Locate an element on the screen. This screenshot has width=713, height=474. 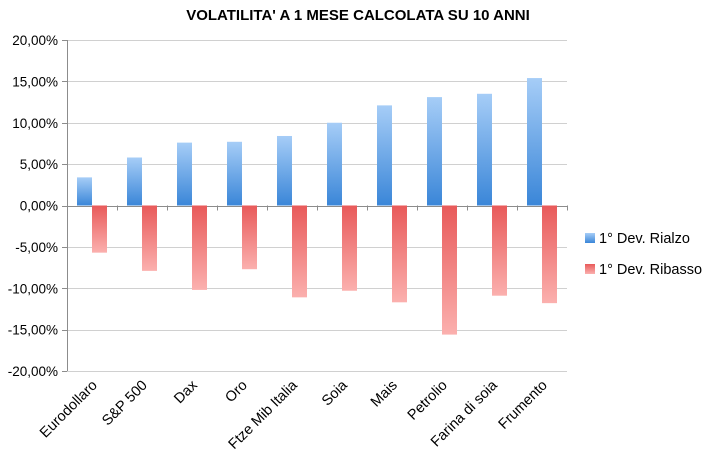
y-tick-label: -15,00% is located at coordinates (33, 330).